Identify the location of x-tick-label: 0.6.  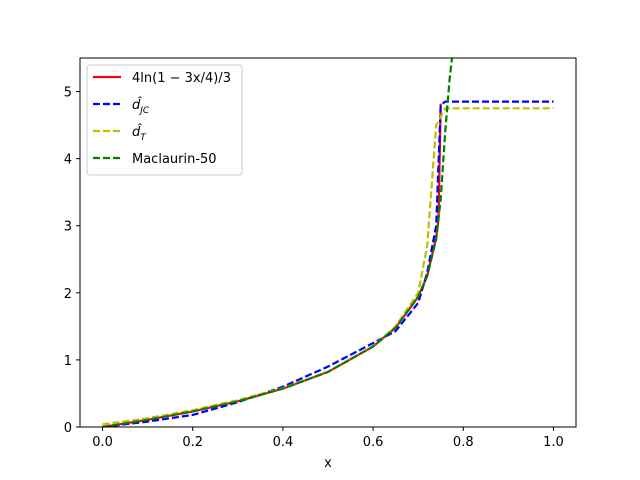
(373, 442).